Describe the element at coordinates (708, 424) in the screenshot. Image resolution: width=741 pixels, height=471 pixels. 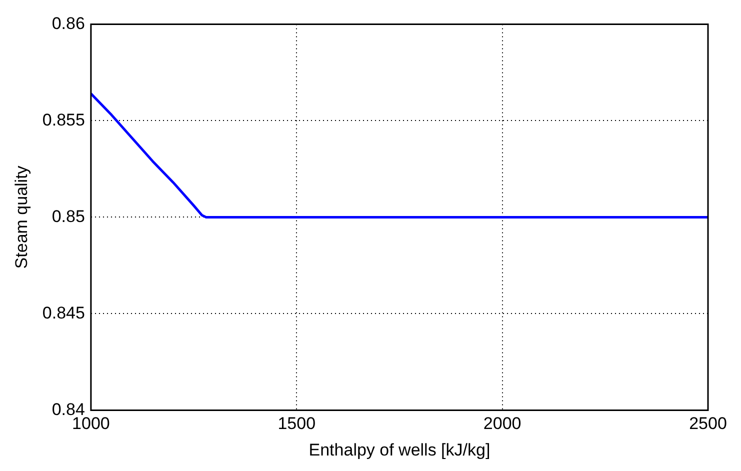
I see `x-tick-label: 2500` at that location.